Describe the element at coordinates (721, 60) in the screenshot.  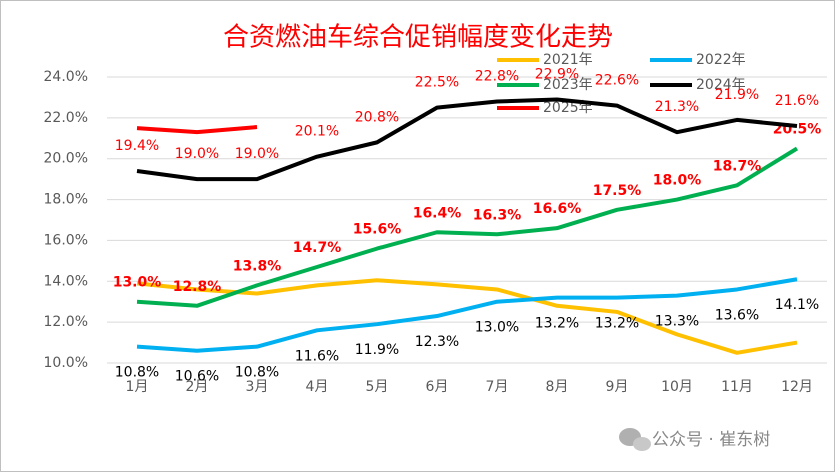
I see `legend-label: 2022年` at that location.